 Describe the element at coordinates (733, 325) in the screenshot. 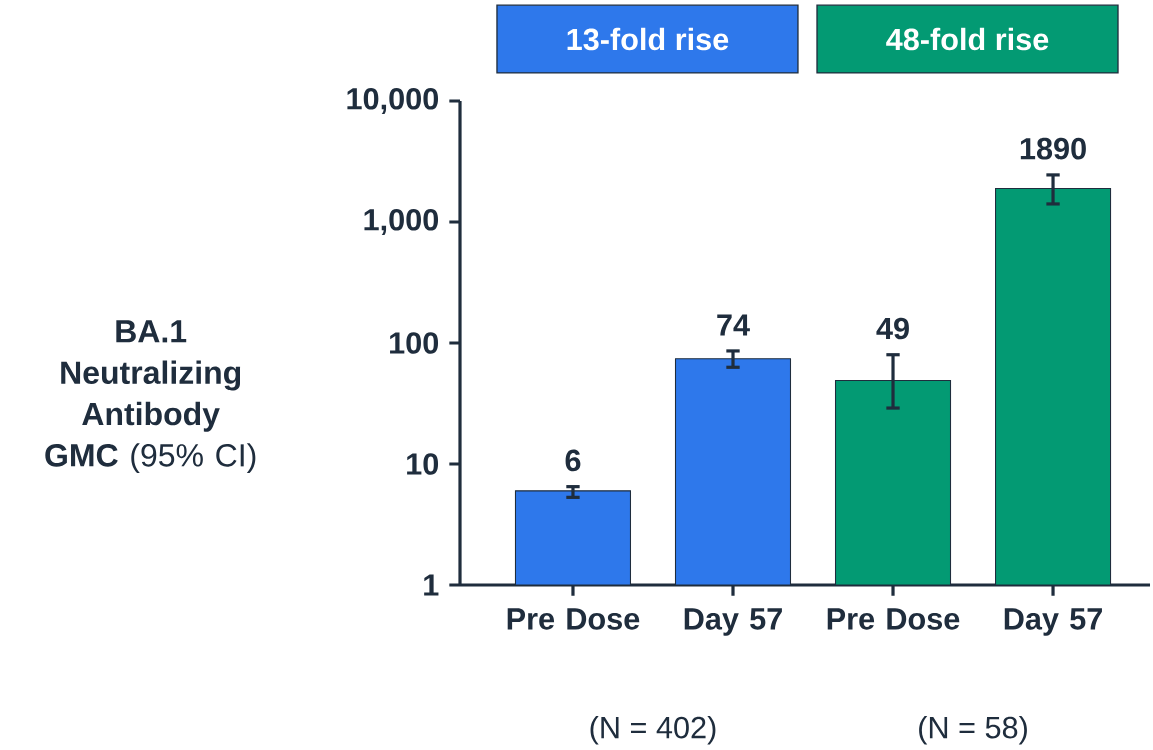

I see `data-label: 74` at that location.